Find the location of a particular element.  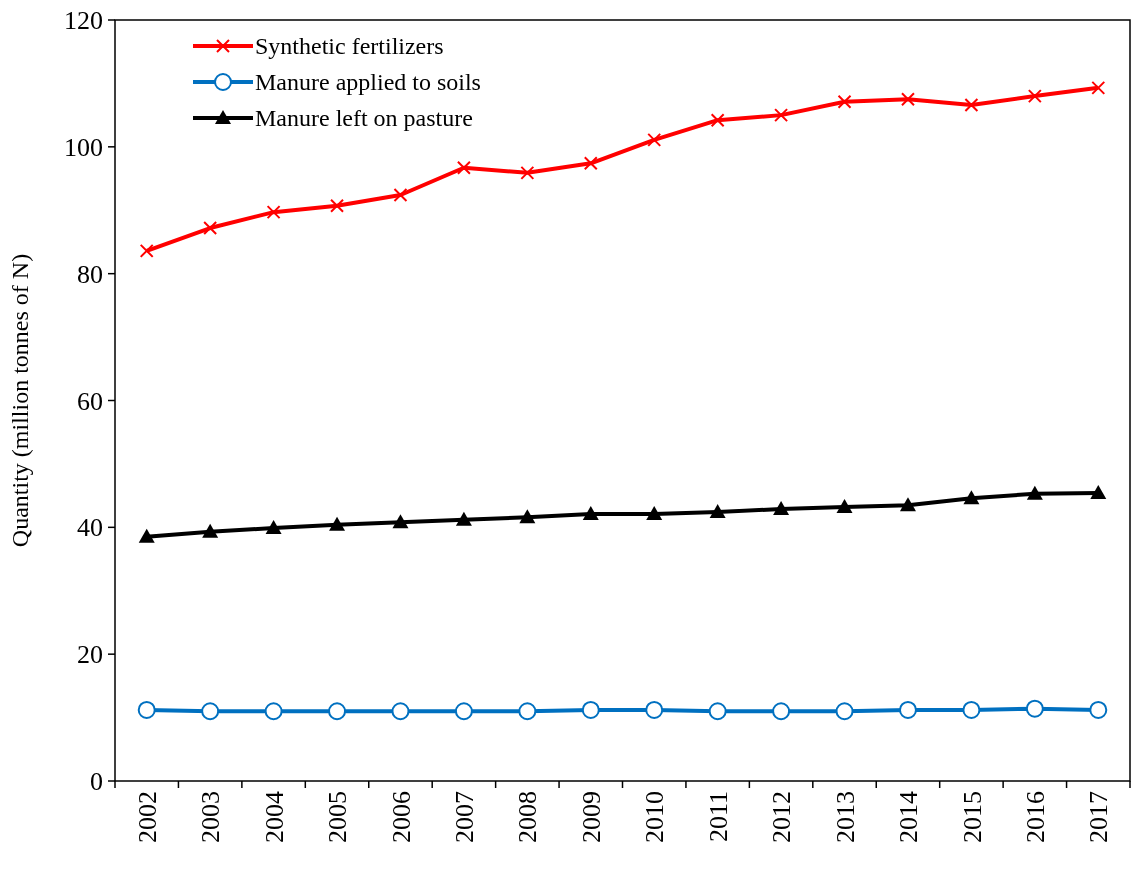

y-tick-label: 0 is located at coordinates (96, 782).